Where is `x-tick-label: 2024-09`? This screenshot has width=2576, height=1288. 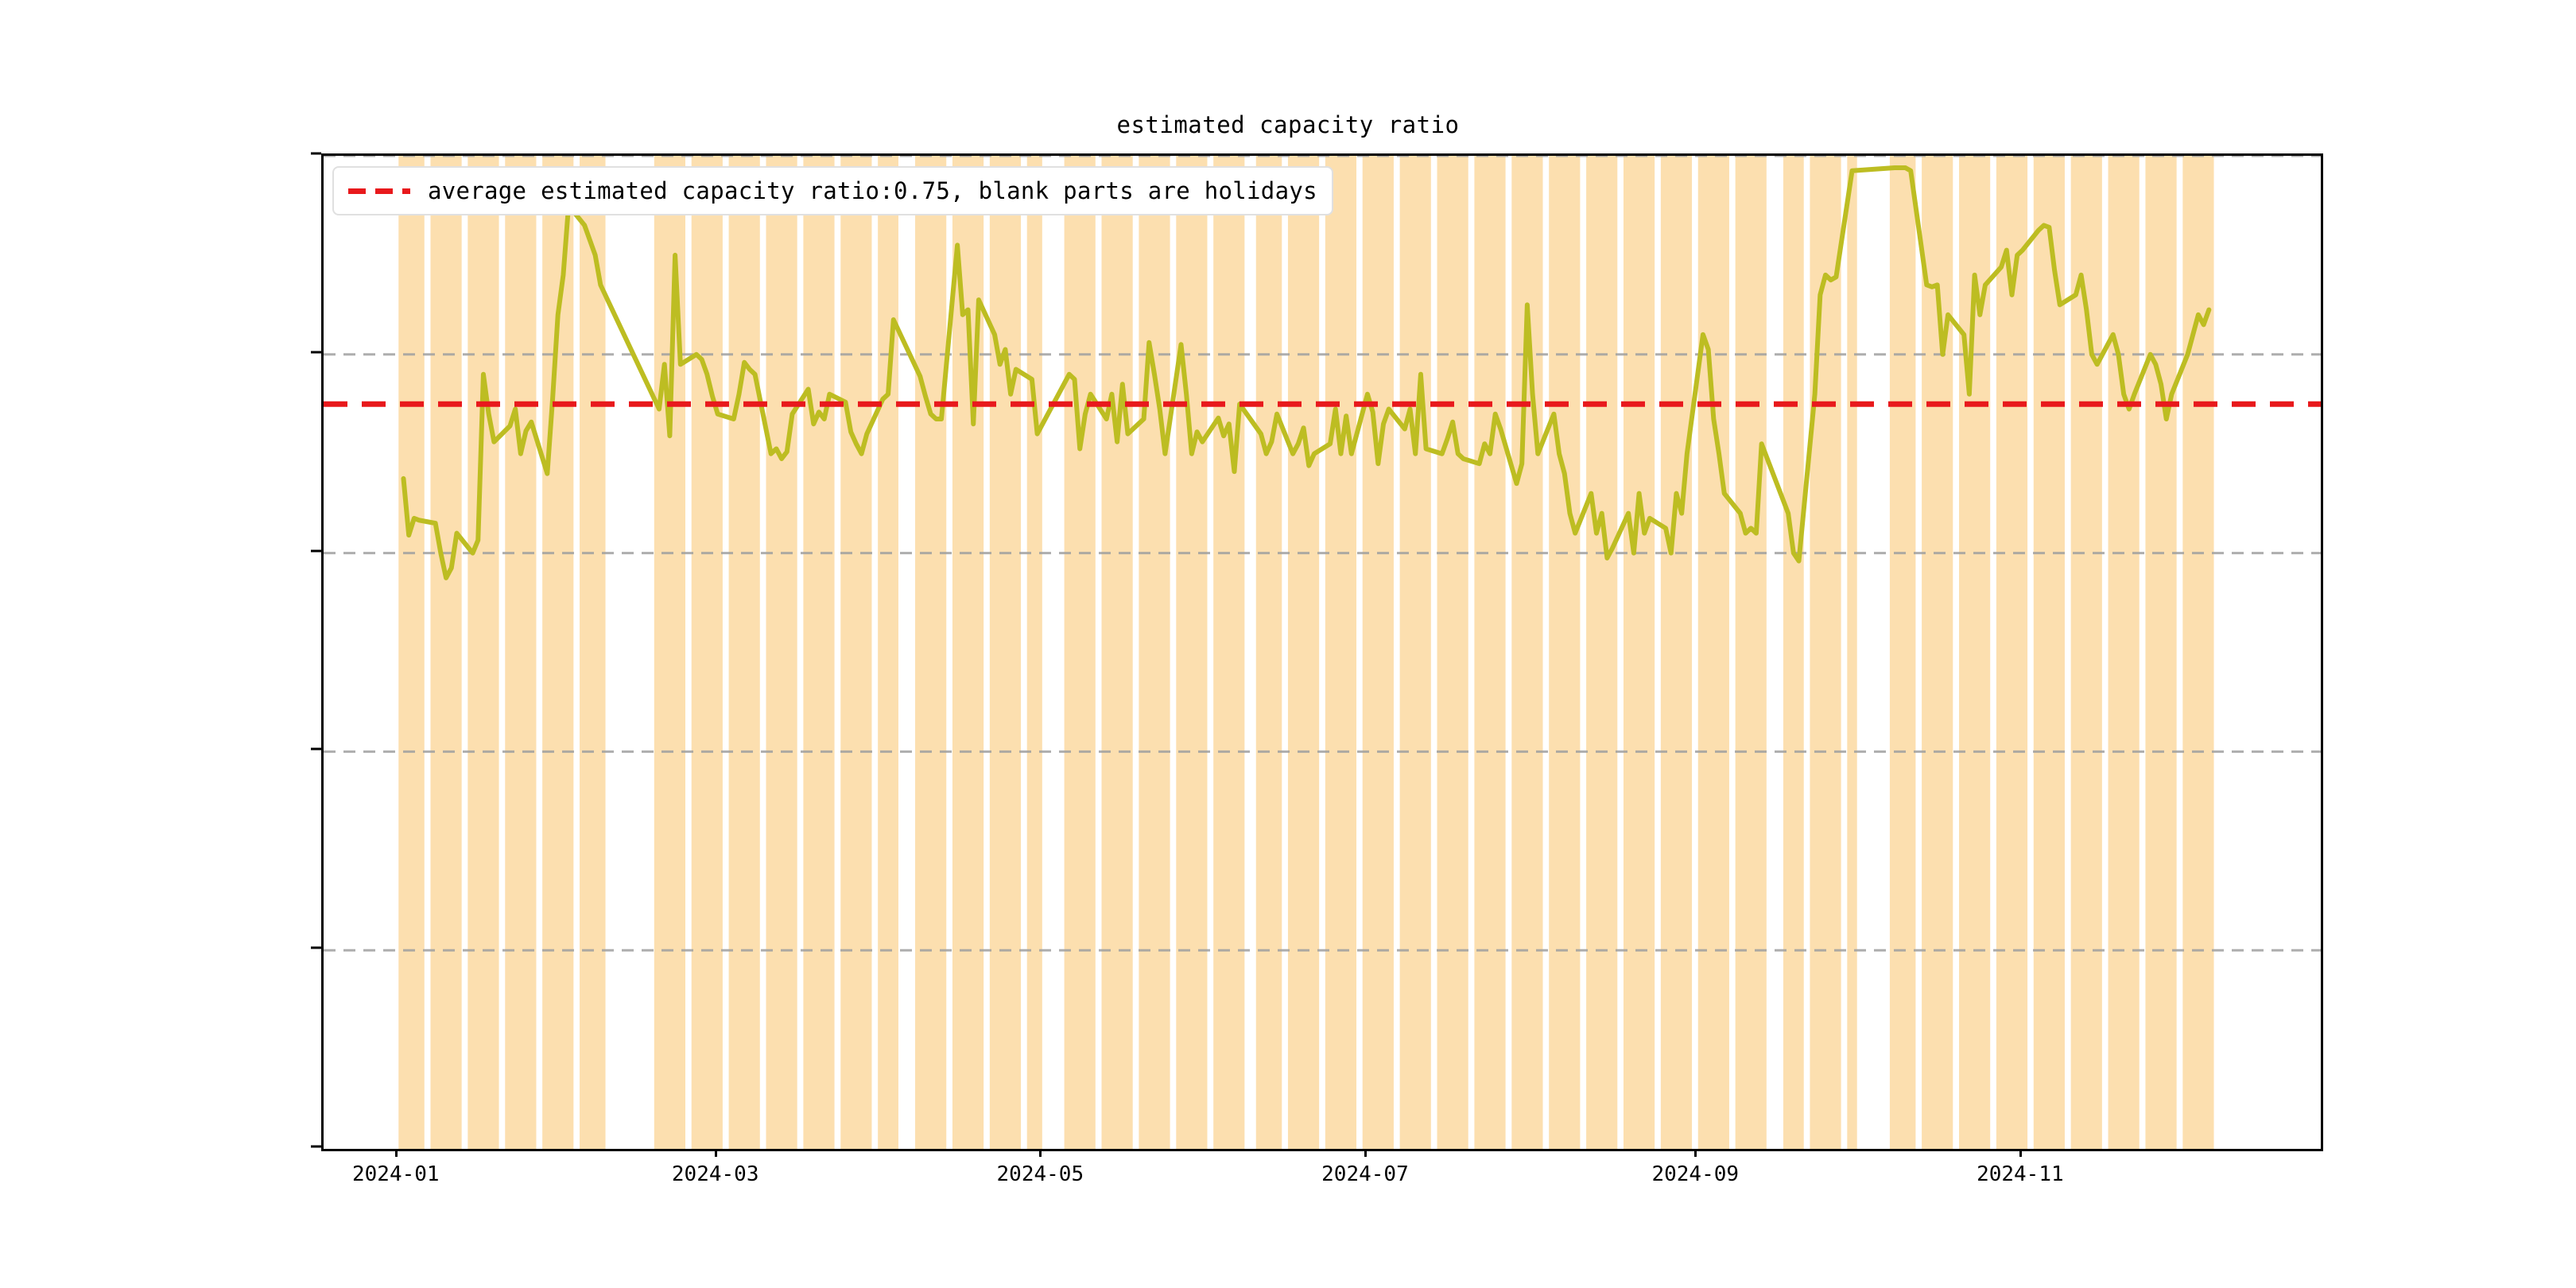
x-tick-label: 2024-09 is located at coordinates (1695, 1174).